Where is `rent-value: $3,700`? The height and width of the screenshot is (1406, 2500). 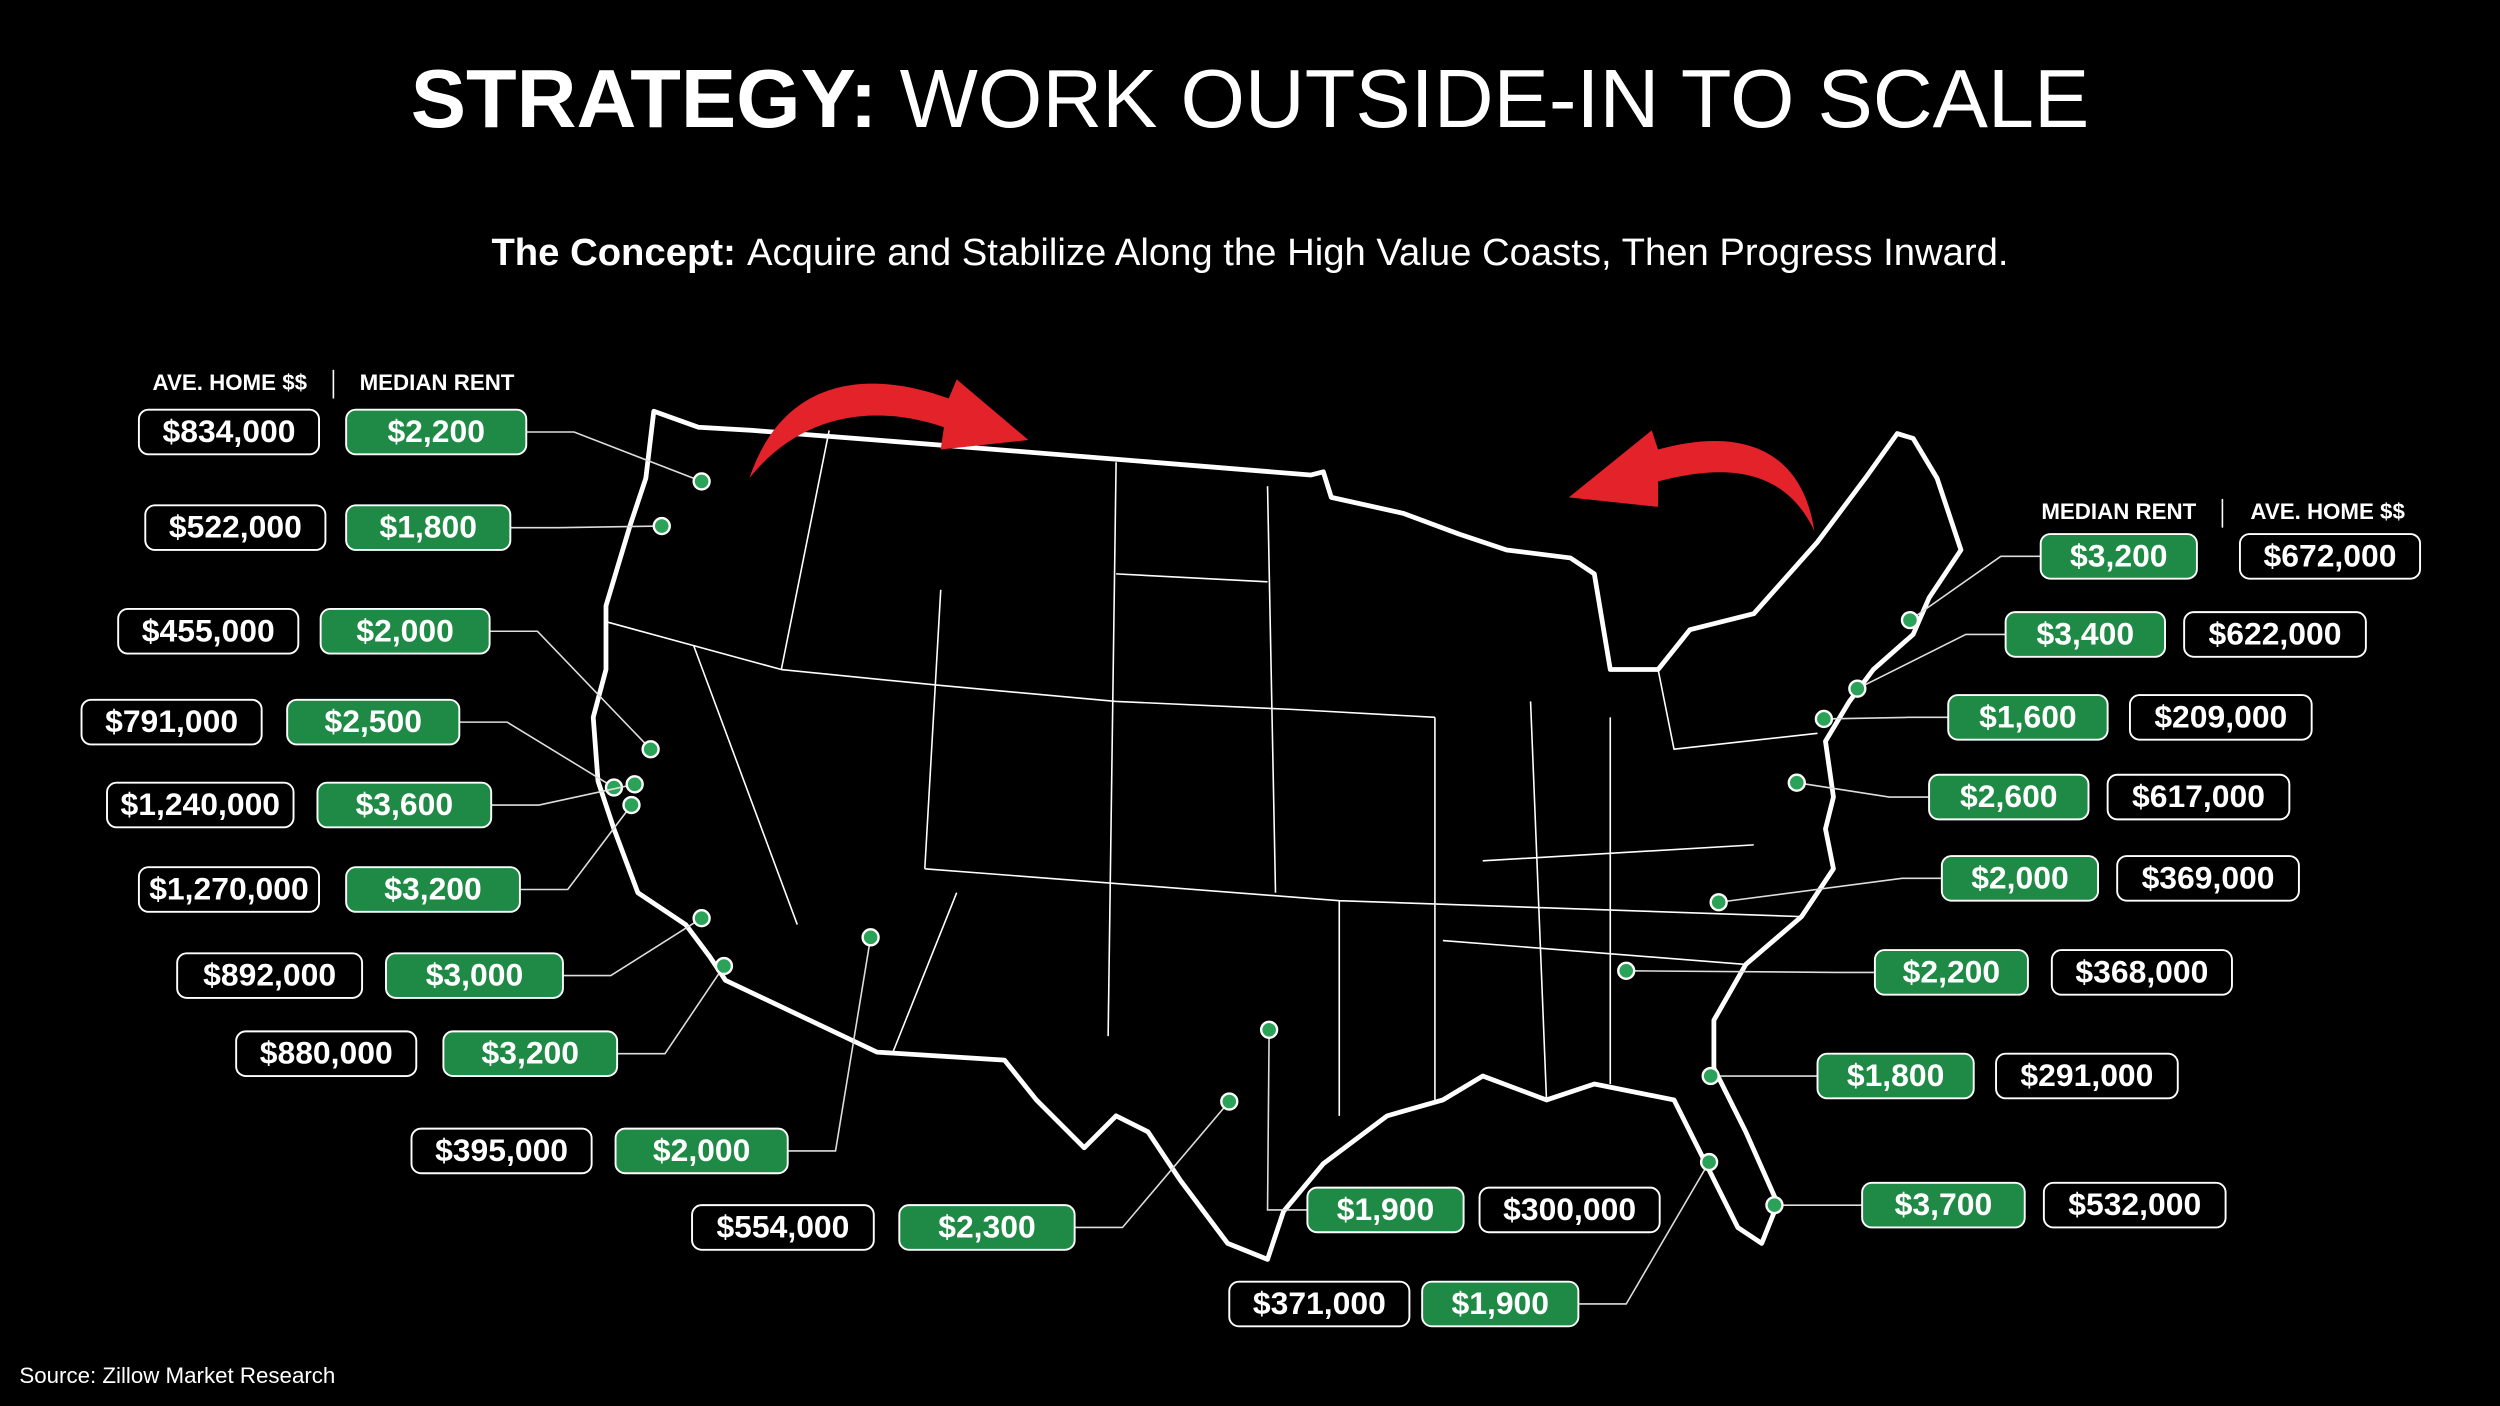 rent-value: $3,700 is located at coordinates (1943, 1204).